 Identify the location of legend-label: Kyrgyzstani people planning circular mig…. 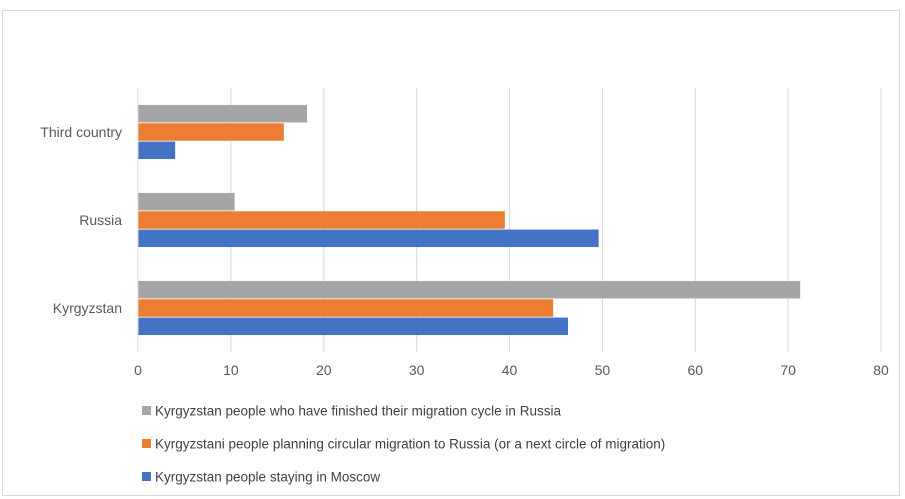
(410, 444).